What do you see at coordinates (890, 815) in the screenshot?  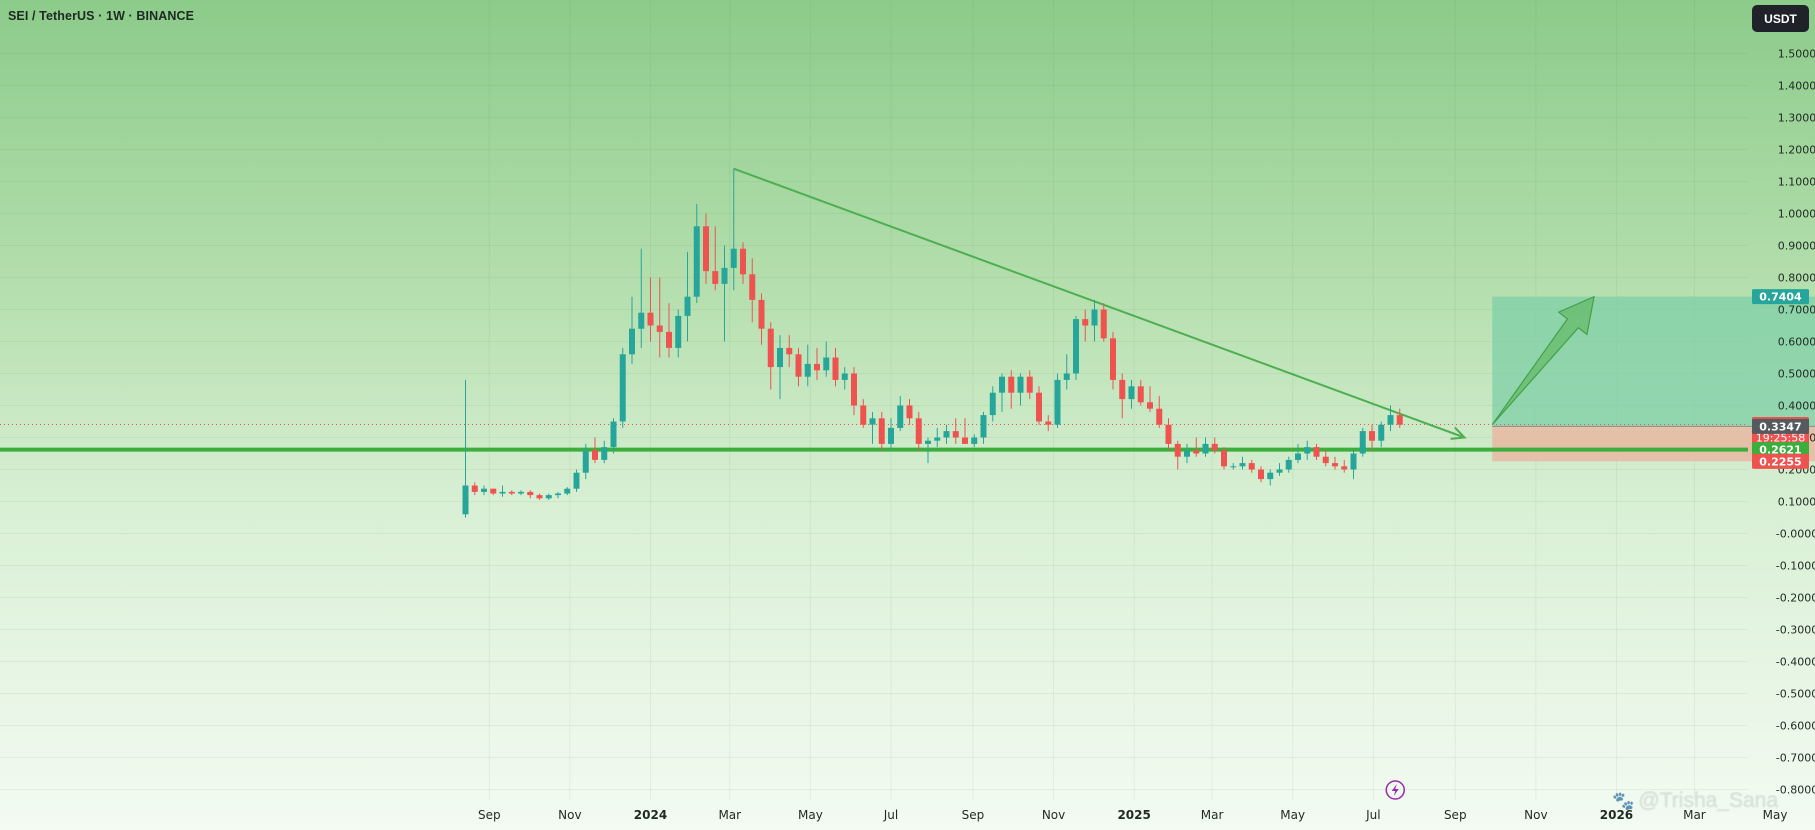 I see `x-tick-label: Jul` at bounding box center [890, 815].